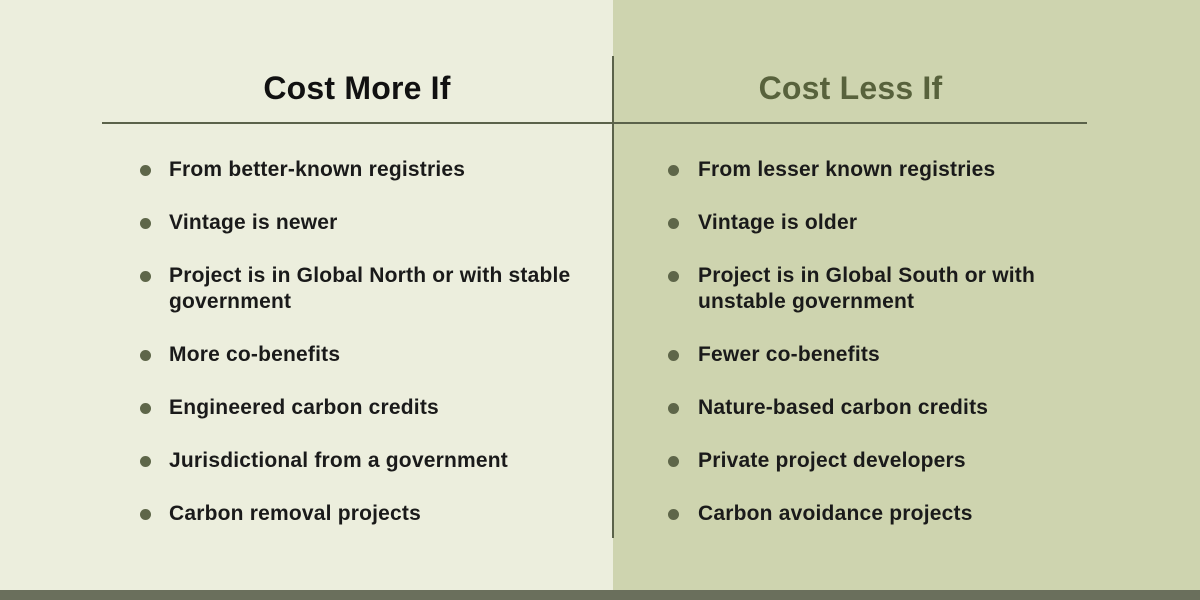  What do you see at coordinates (317, 169) in the screenshot?
I see `list-item: From better-known registries` at bounding box center [317, 169].